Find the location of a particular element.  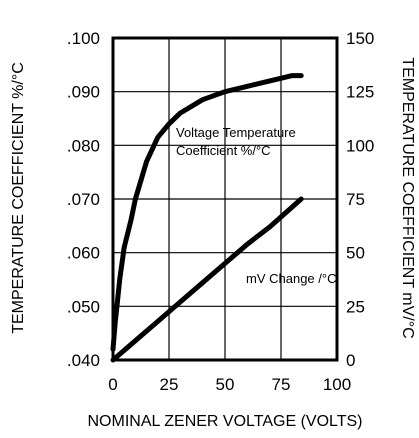

y-right-tick-label: 0 is located at coordinates (350, 360).